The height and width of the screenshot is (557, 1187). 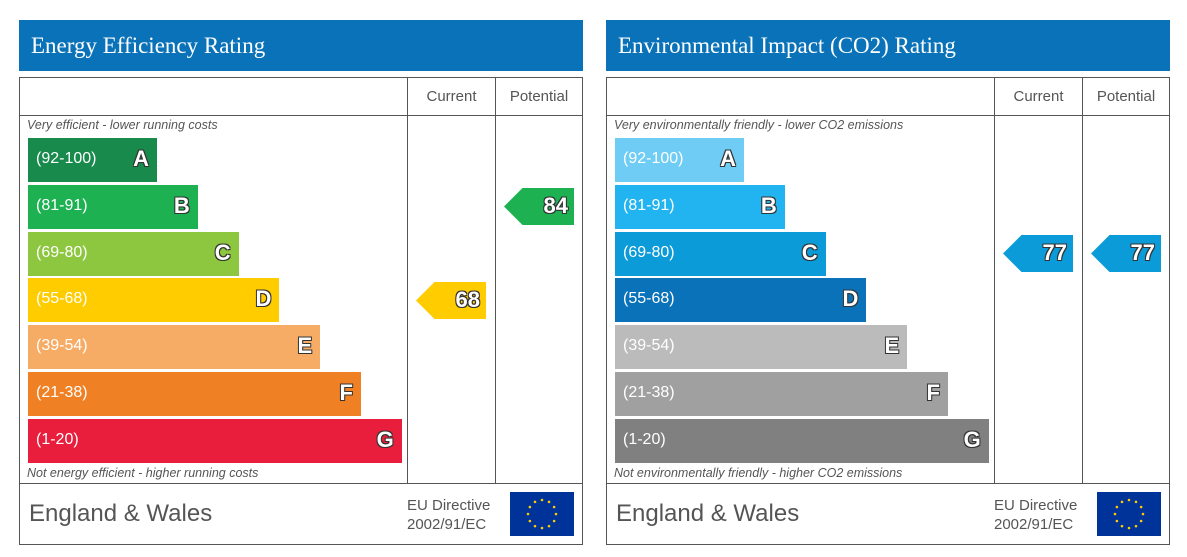 What do you see at coordinates (122, 125) in the screenshot?
I see `top-caption: Very efficient - lower running costs` at bounding box center [122, 125].